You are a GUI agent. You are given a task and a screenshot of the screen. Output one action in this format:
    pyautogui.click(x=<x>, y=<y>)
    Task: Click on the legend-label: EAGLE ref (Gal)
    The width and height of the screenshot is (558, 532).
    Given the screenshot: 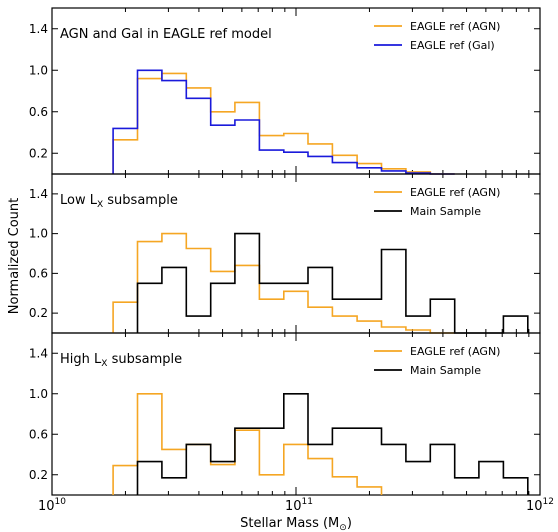 What is the action you would take?
    pyautogui.click(x=452, y=45)
    